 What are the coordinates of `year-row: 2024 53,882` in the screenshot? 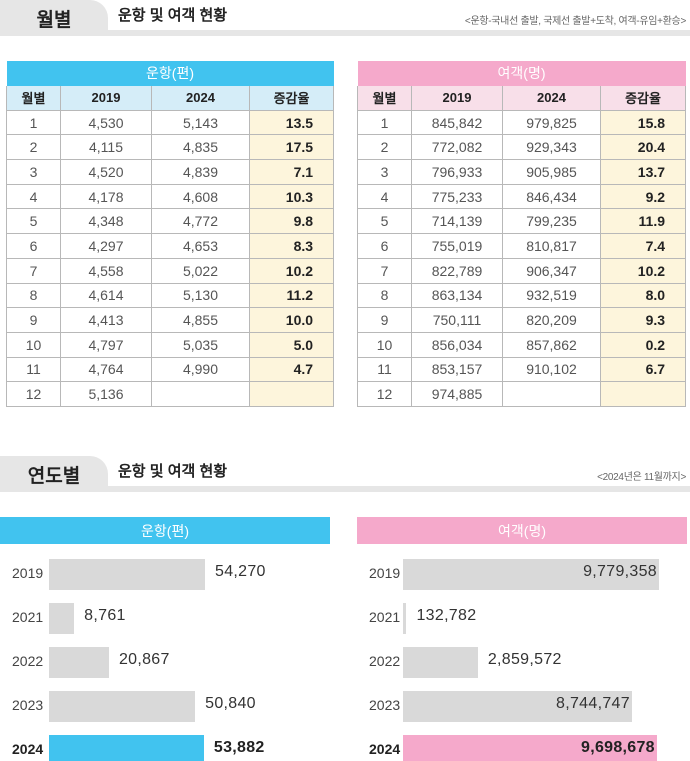 It's located at (165, 748).